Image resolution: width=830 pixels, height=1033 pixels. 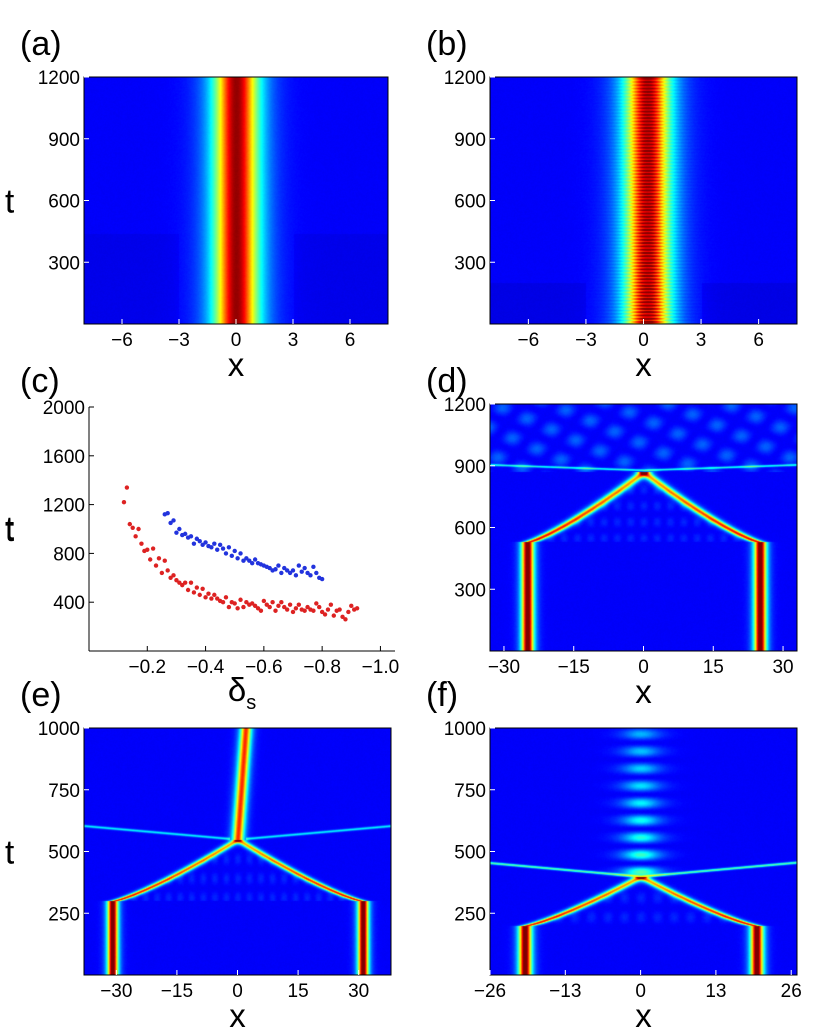 What do you see at coordinates (565, 991) in the screenshot?
I see `x-tick-label: −13` at bounding box center [565, 991].